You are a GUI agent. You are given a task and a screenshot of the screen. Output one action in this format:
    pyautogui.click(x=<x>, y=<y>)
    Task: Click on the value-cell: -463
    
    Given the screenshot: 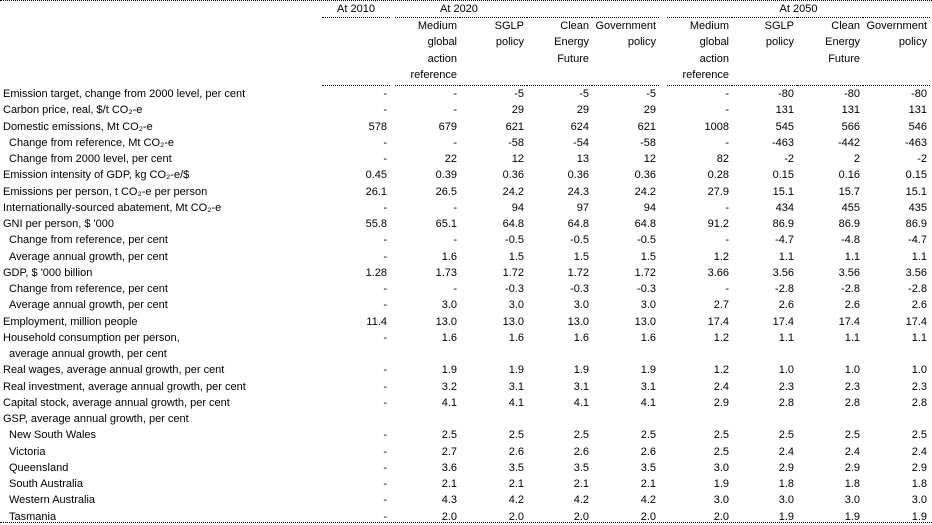 What is the action you would take?
    pyautogui.click(x=782, y=142)
    